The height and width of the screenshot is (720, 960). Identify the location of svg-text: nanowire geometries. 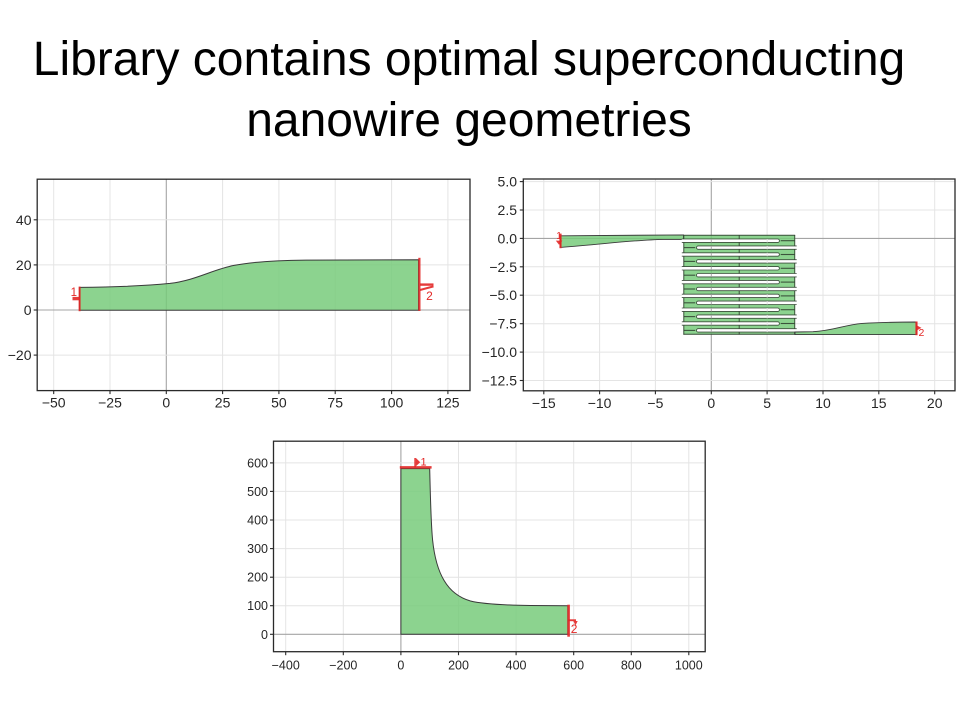
(469, 120).